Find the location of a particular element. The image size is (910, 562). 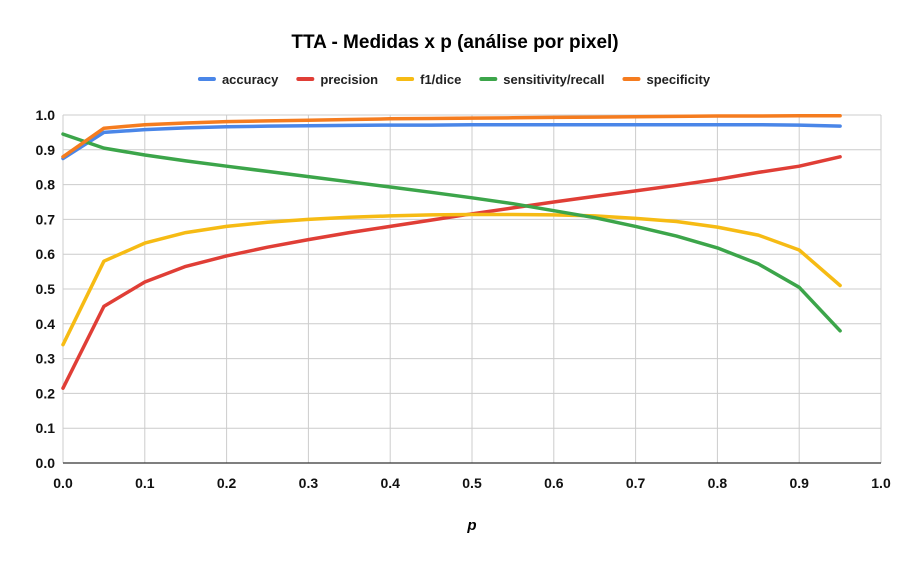

x-tick-label: 0.2 is located at coordinates (227, 483).